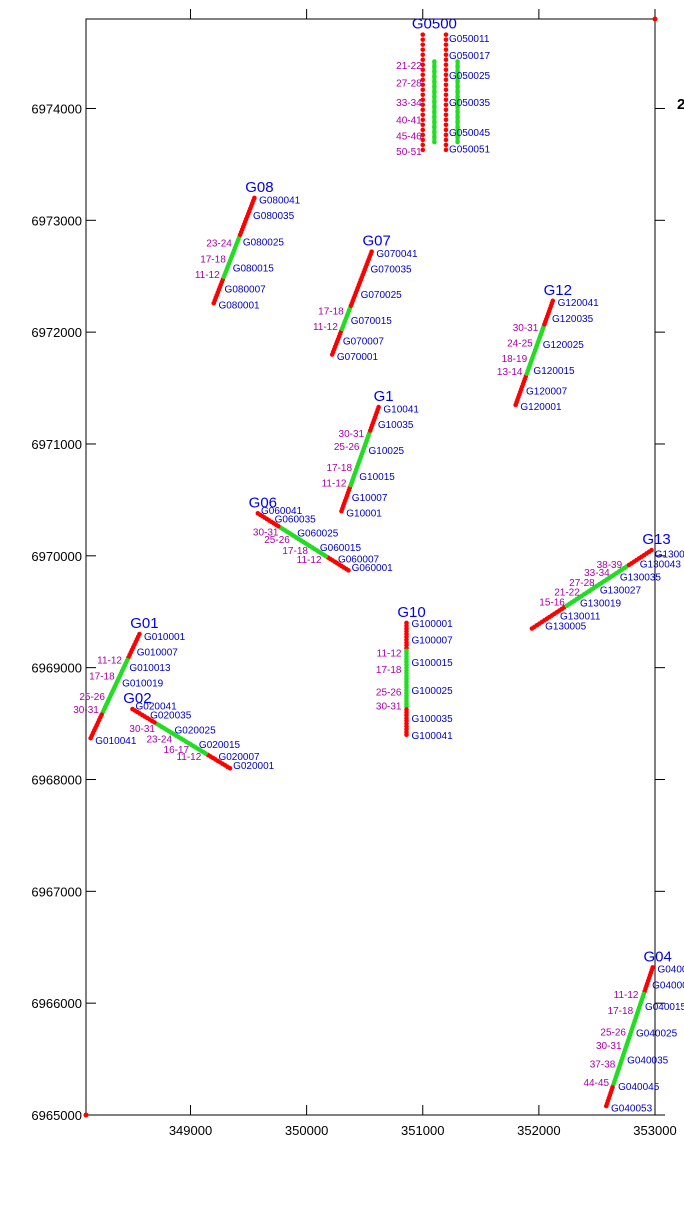  Describe the element at coordinates (274, 216) in the screenshot. I see `station-label: G080035` at that location.